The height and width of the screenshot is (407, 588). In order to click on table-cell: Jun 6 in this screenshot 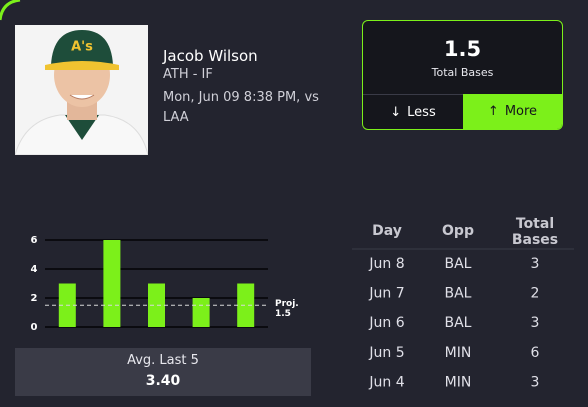, I will do `click(386, 323)`.